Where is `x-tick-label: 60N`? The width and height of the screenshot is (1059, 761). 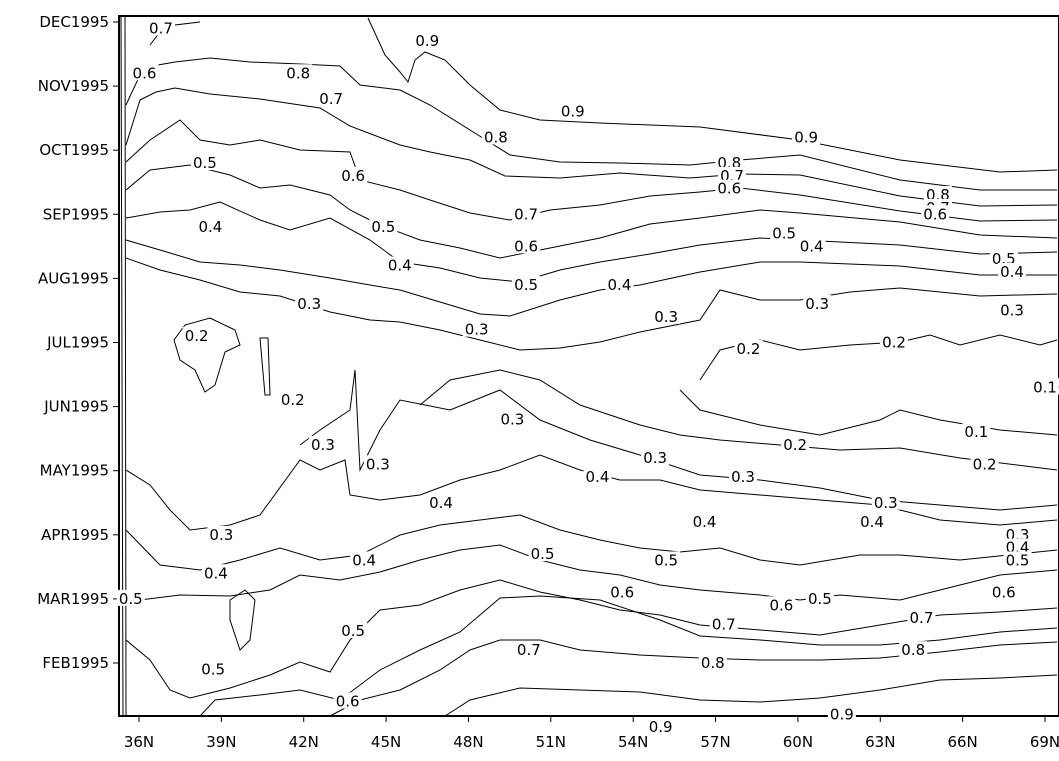
x-tick-label: 60N is located at coordinates (798, 742).